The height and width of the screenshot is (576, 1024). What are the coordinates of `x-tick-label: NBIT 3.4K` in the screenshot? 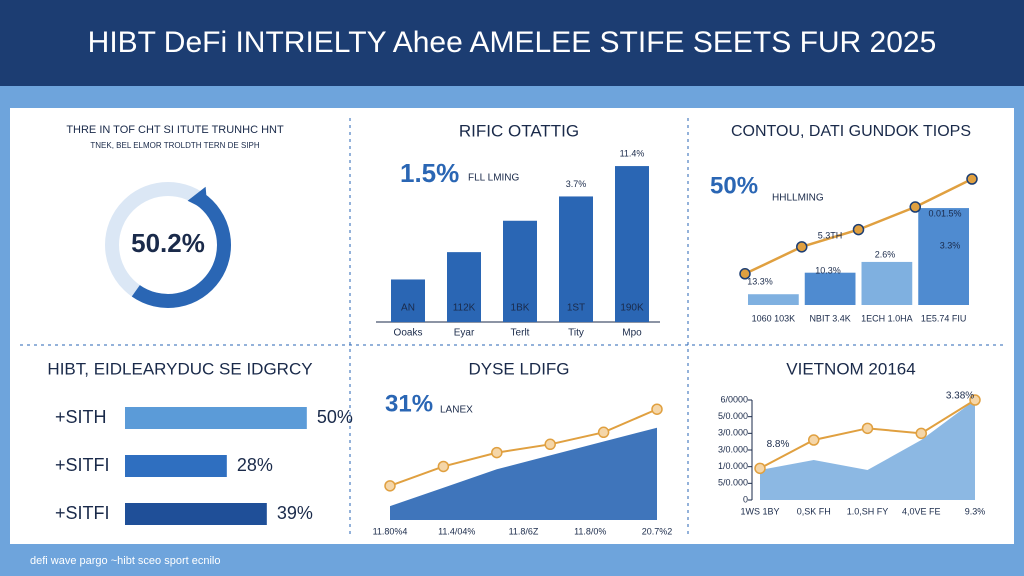 It's located at (829, 318).